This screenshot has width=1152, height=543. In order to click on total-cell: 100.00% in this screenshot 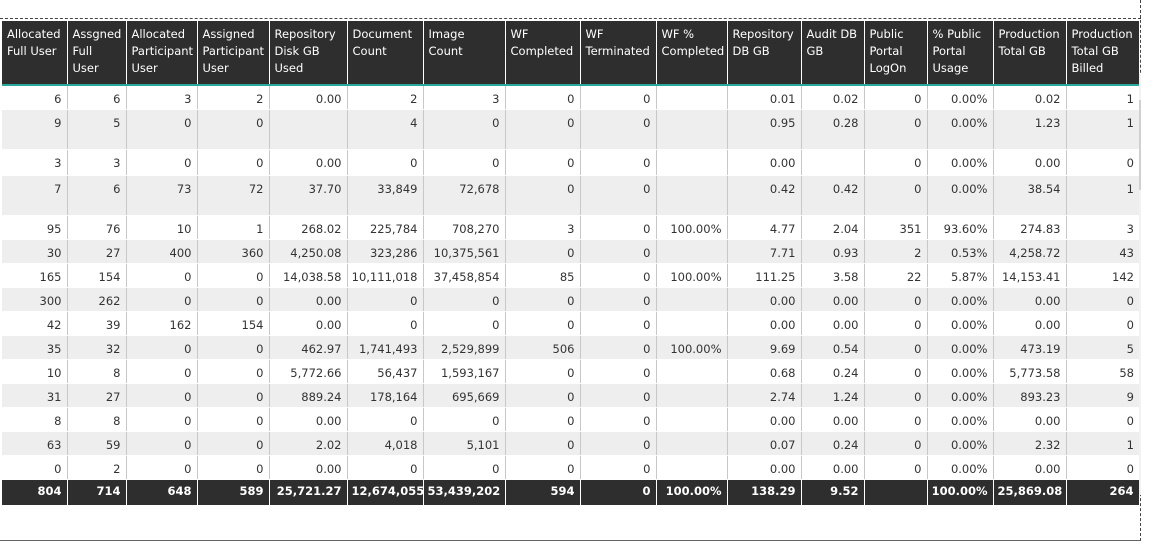, I will do `click(692, 492)`.